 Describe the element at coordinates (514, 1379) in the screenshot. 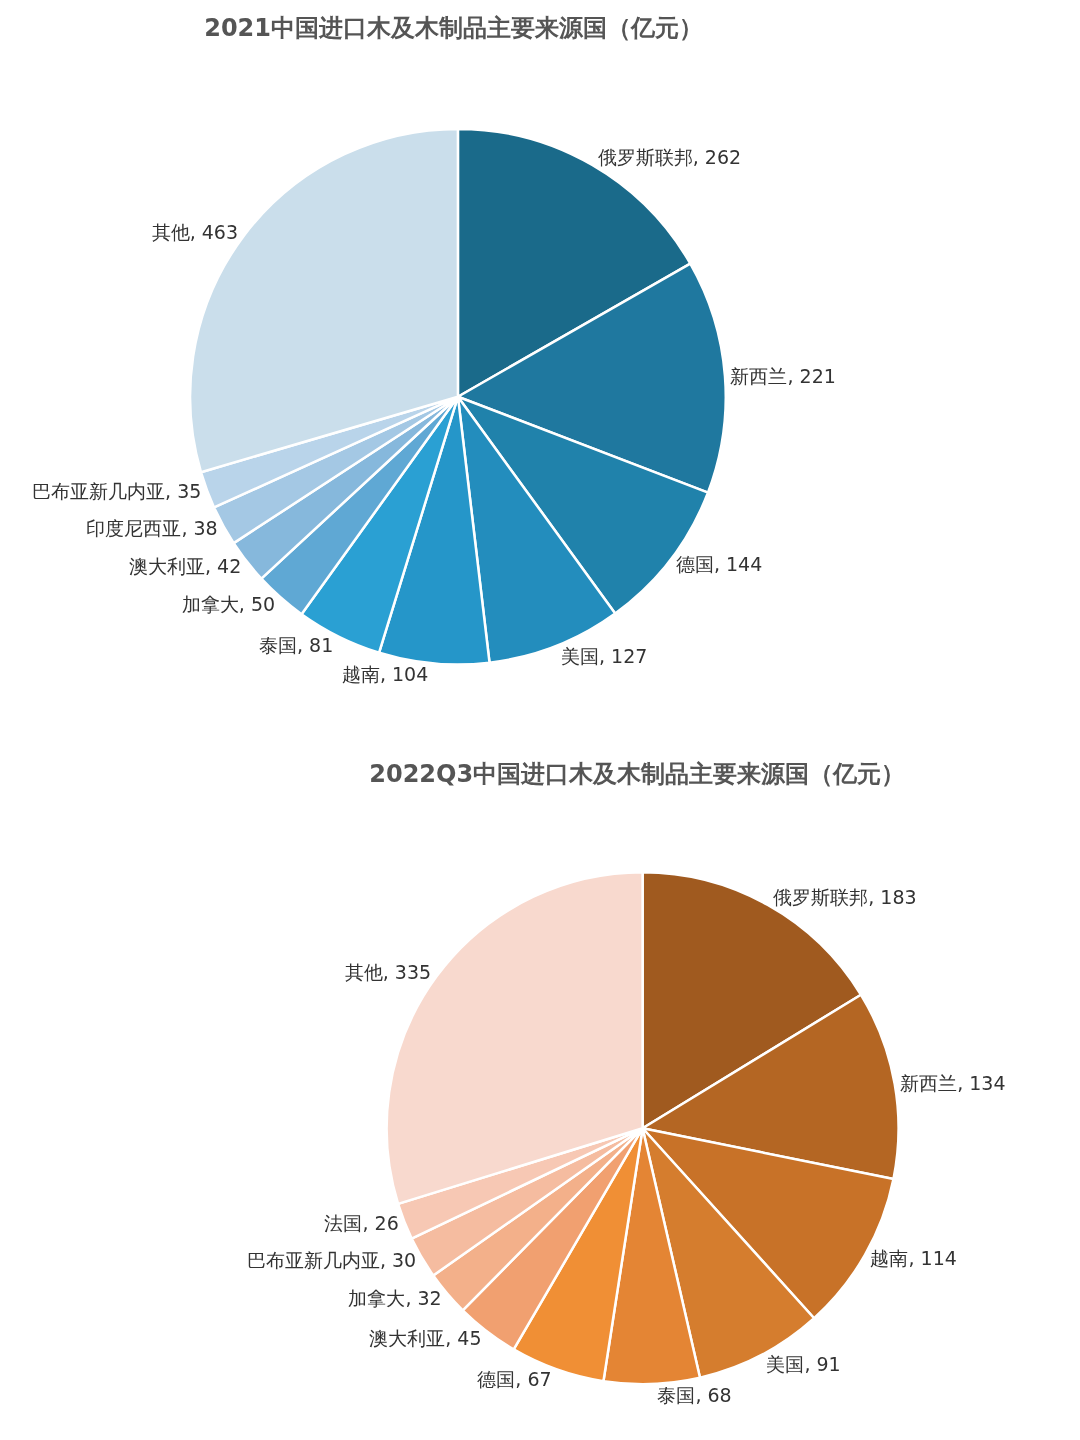

I see `slice-label: 德国, 67` at that location.